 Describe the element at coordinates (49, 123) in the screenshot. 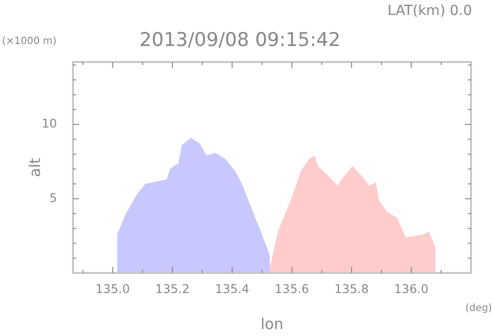

I see `y-tick-label: 10` at that location.